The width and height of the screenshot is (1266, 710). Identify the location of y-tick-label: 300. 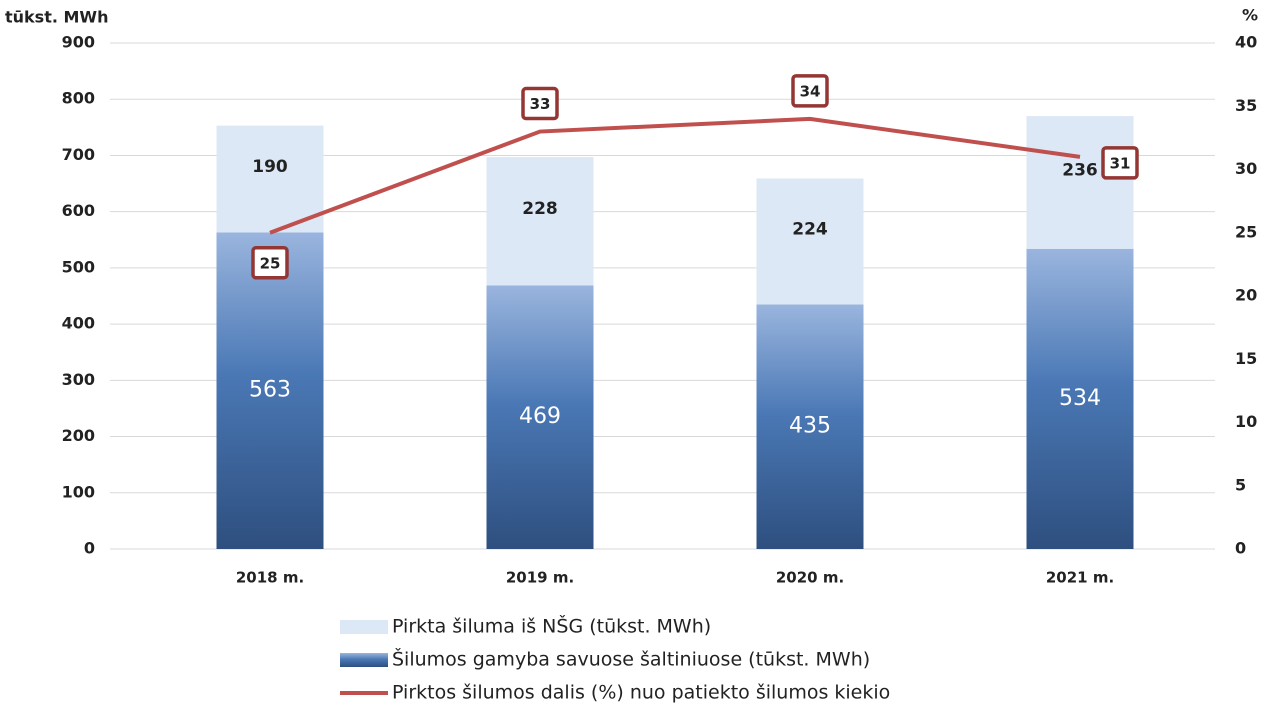
(78, 379).